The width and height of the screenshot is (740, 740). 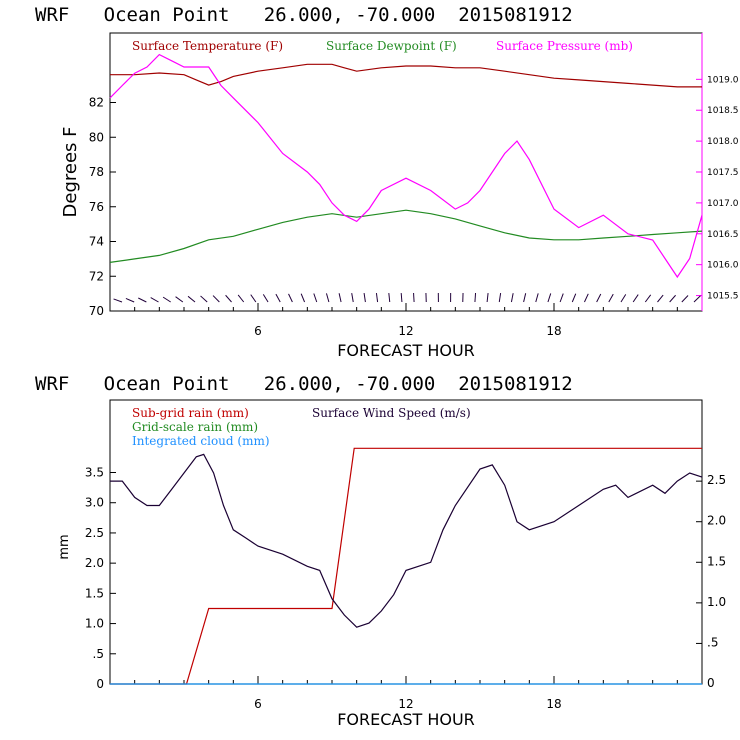 I want to click on top-y-tick-label: 78, so click(x=96, y=172).